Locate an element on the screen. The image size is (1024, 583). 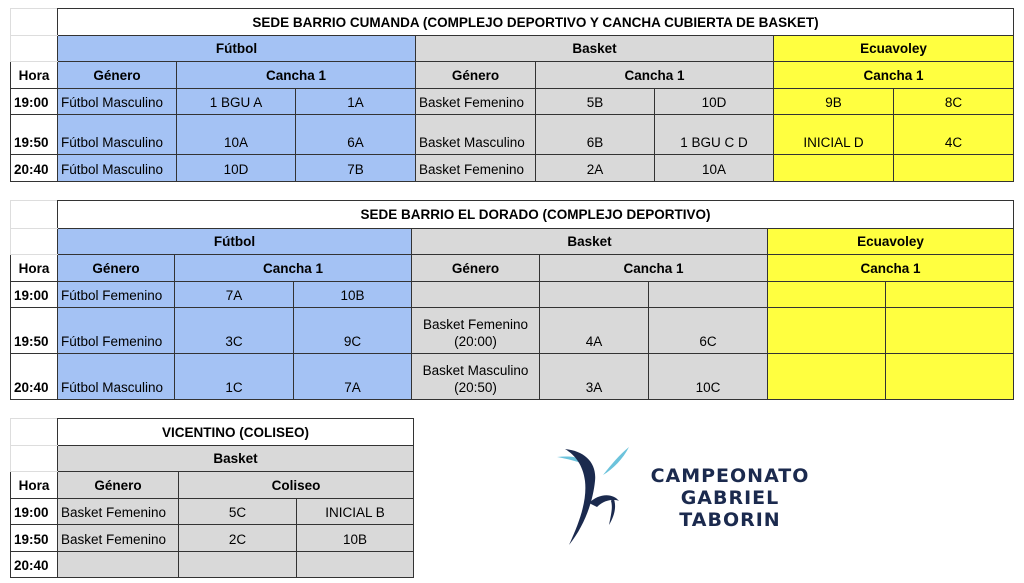
campeonato-logo: CAMPEONATO GABRIEL TABORIN is located at coordinates (695, 497).